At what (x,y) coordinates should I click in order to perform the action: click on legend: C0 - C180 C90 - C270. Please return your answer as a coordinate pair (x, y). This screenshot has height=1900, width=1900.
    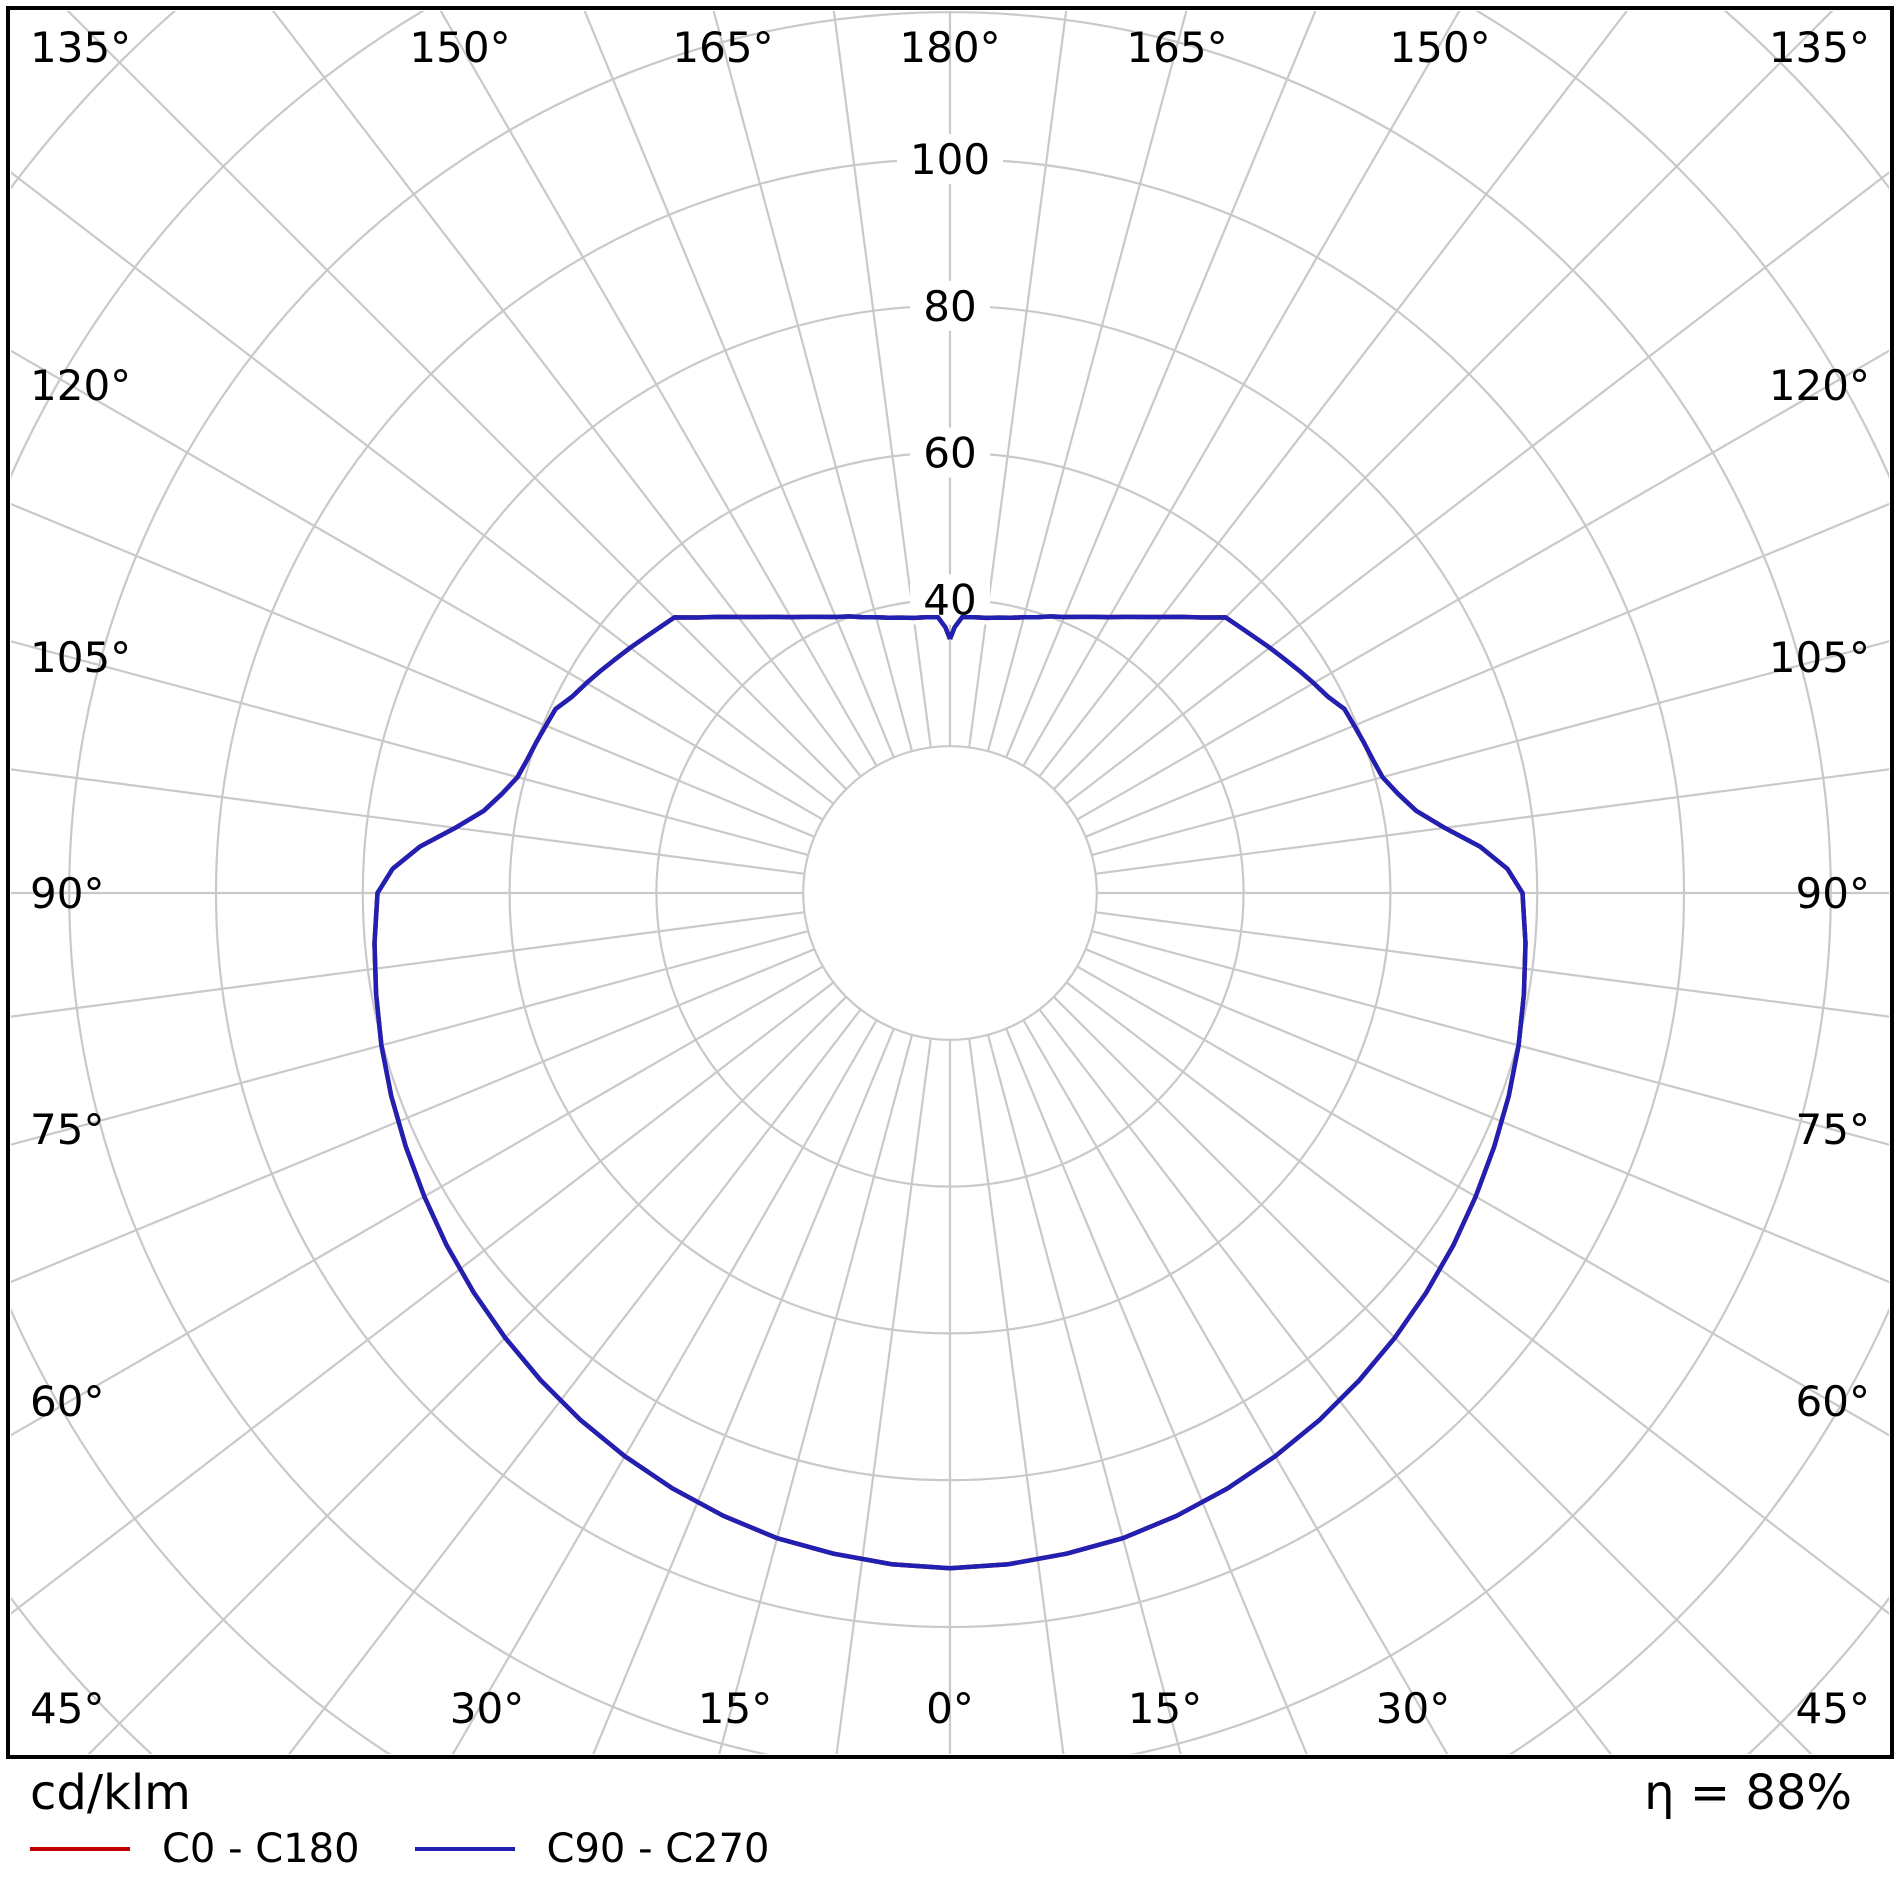
    Looking at the image, I should click on (400, 1849).